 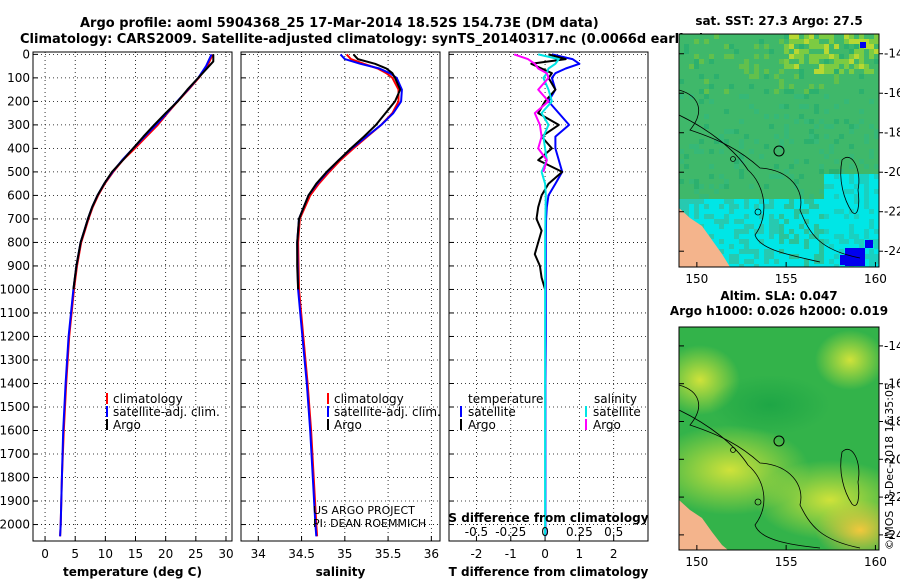 I want to click on depth-tick-label: 300, so click(x=18, y=125).